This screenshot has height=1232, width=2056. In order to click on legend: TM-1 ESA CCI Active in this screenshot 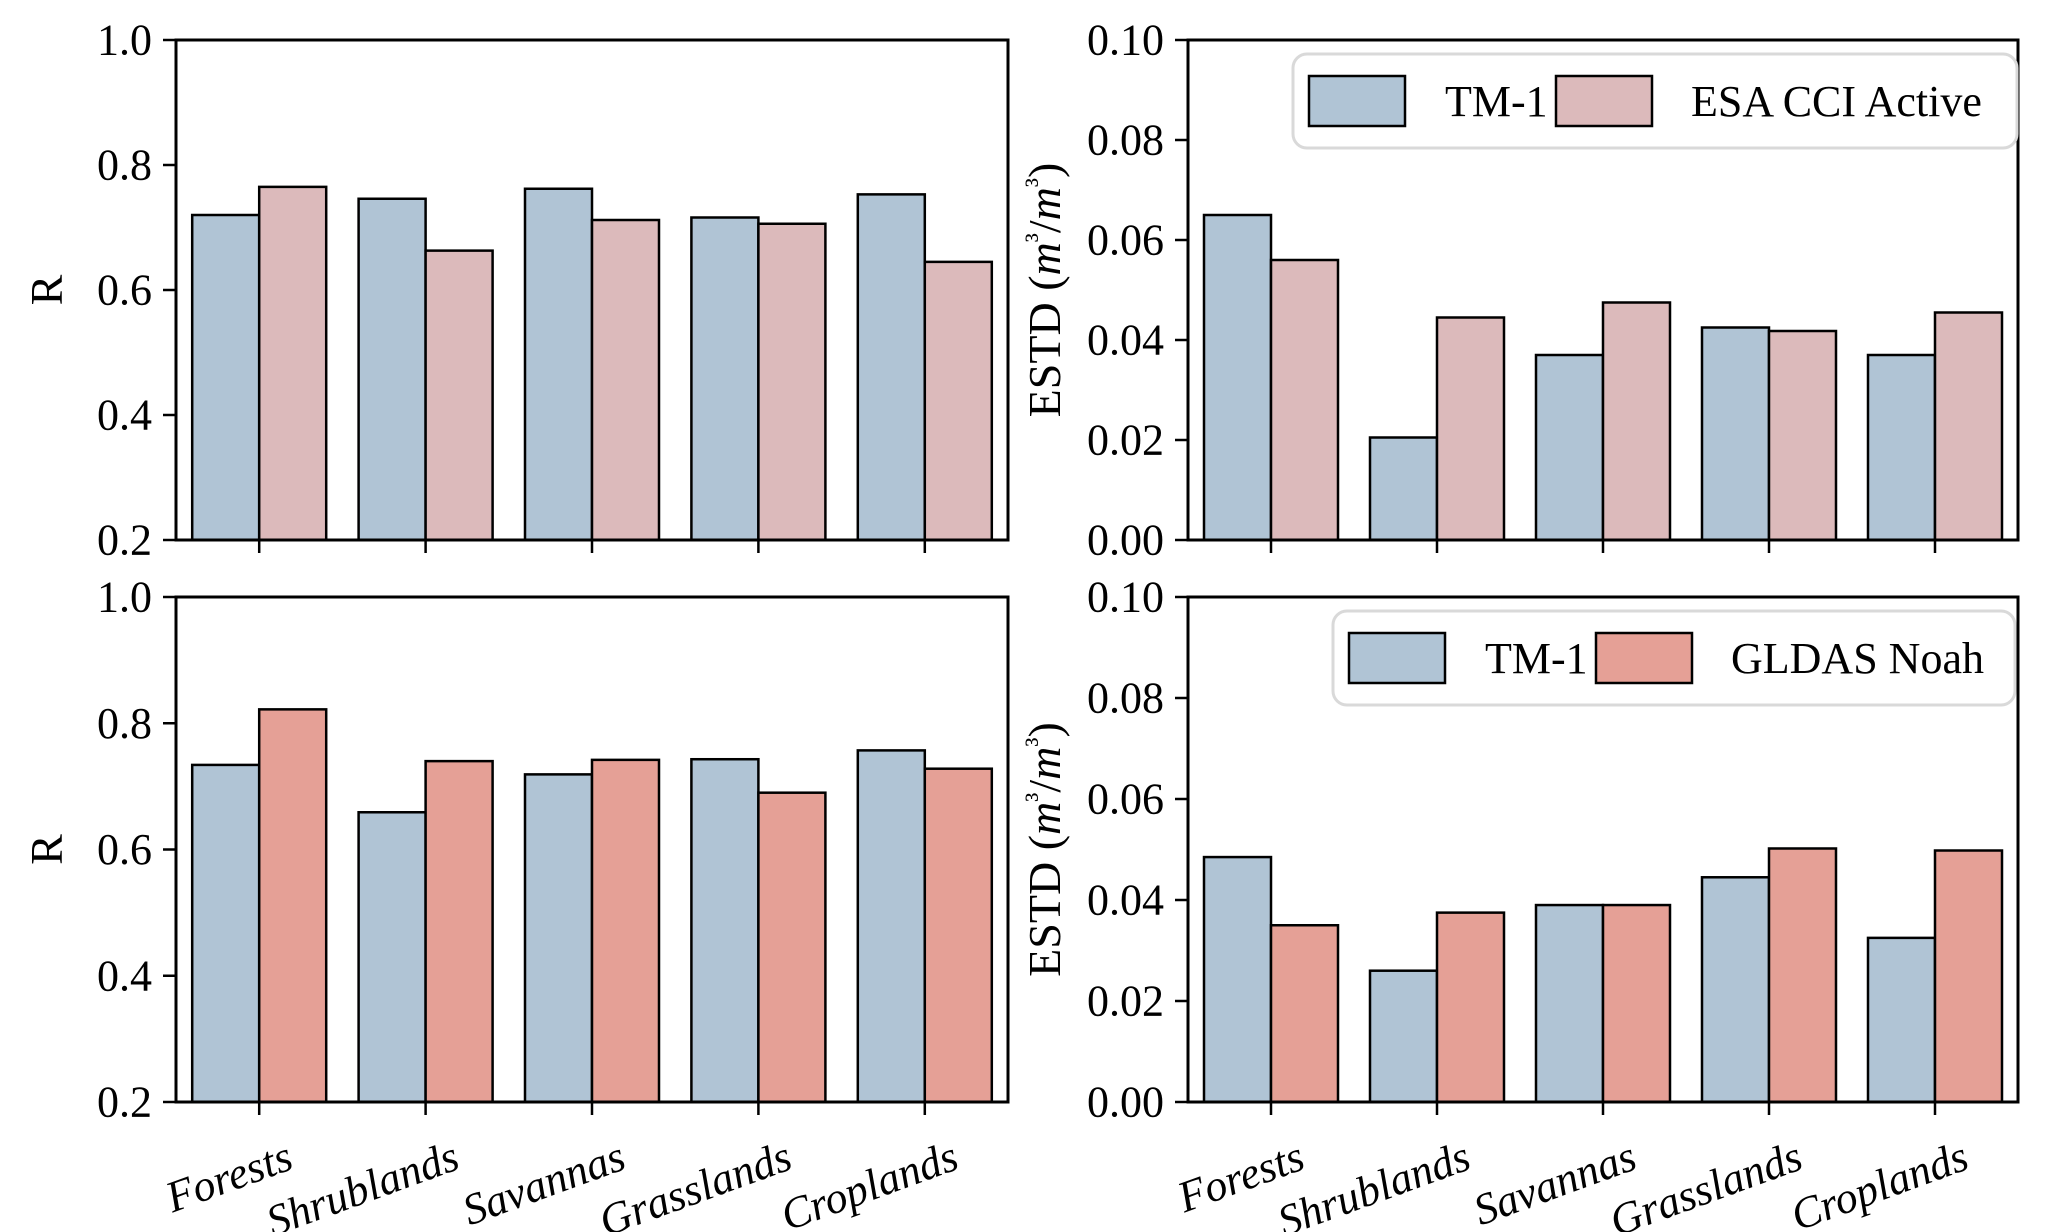, I will do `click(1655, 101)`.